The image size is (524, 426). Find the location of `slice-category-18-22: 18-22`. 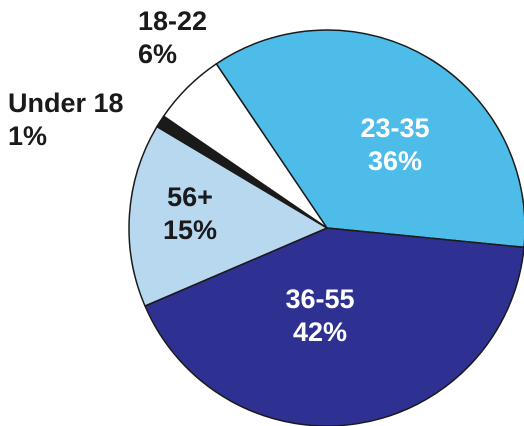

slice-category-18-22: 18-22 is located at coordinates (172, 21).